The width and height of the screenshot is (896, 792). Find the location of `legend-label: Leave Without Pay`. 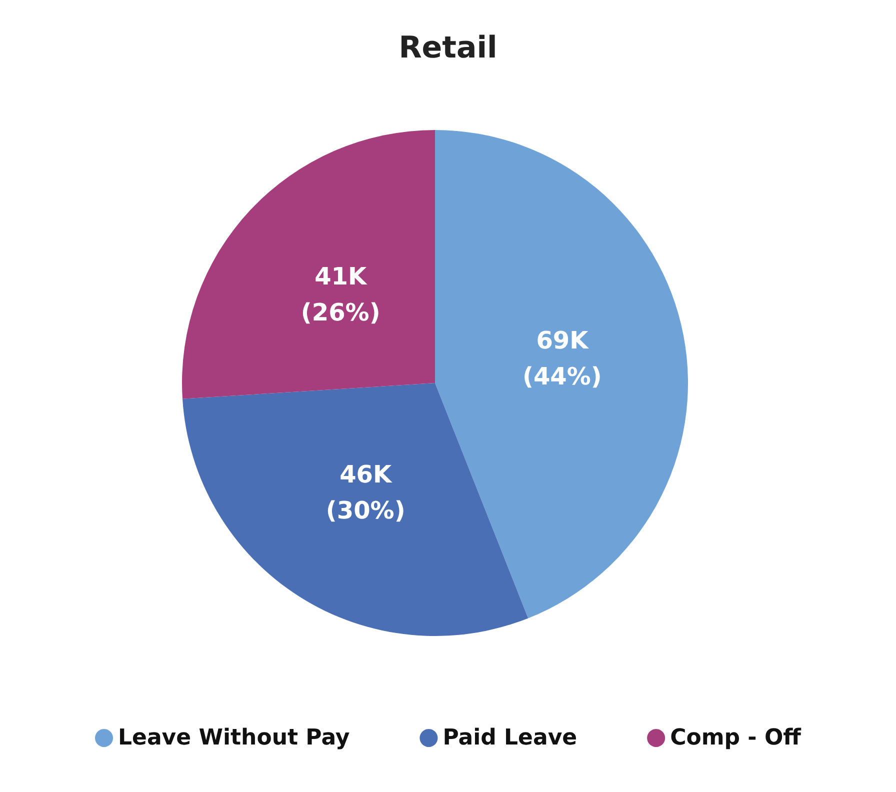

legend-label: Leave Without Pay is located at coordinates (234, 738).